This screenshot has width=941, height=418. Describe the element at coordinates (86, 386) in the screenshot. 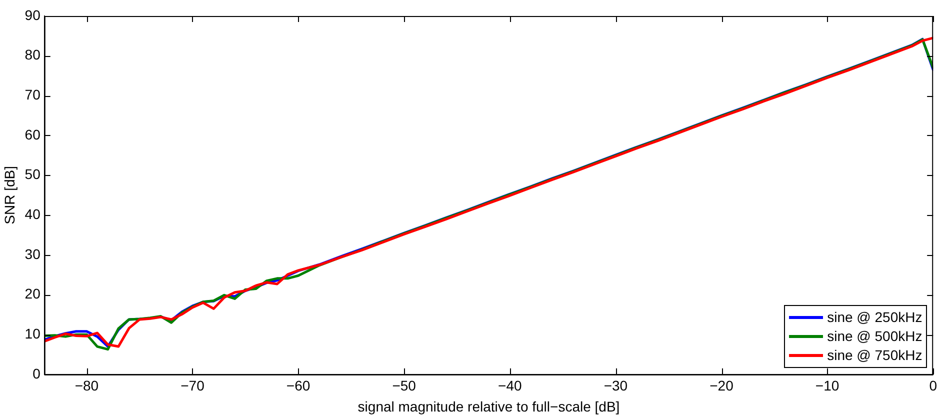

I see `x-tick-label: −80` at that location.